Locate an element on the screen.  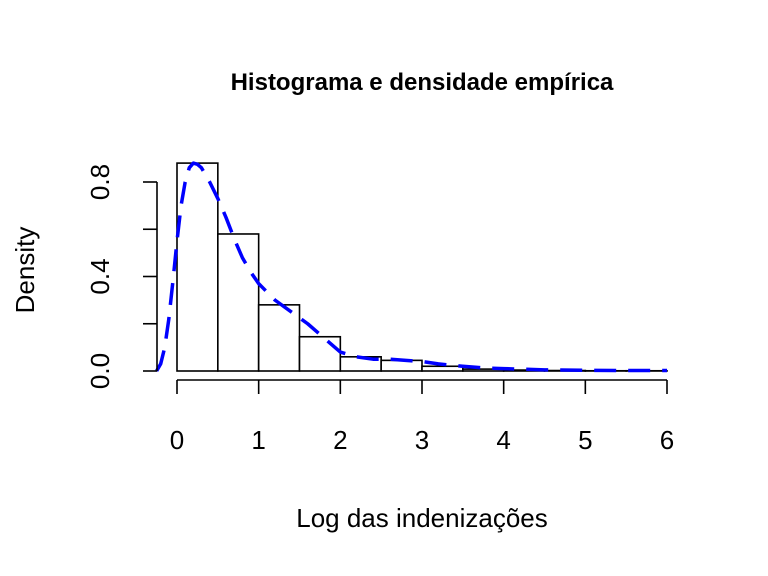
x-axis: 0 1 2 3 4 5 6 is located at coordinates (422, 417).